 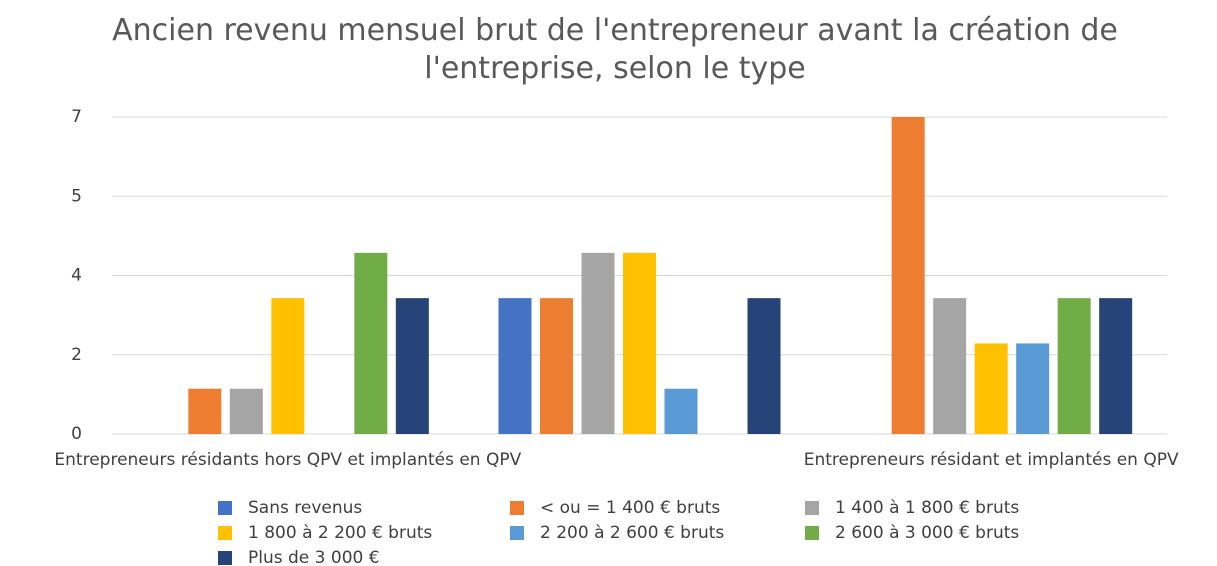 What do you see at coordinates (630, 508) in the screenshot?
I see `legend-label: < ou = 1 400 € bruts` at bounding box center [630, 508].